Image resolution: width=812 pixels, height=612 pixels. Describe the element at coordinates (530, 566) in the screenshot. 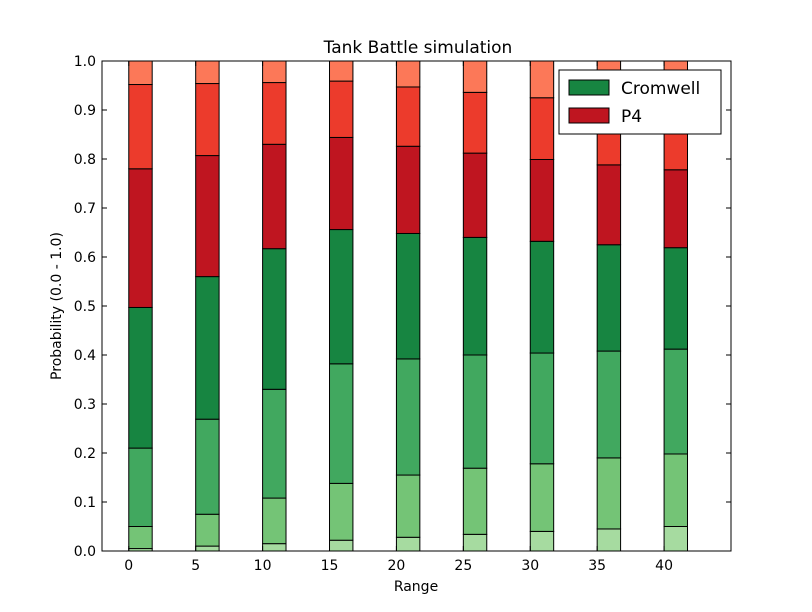

I see `x-tick-label: 30` at that location.